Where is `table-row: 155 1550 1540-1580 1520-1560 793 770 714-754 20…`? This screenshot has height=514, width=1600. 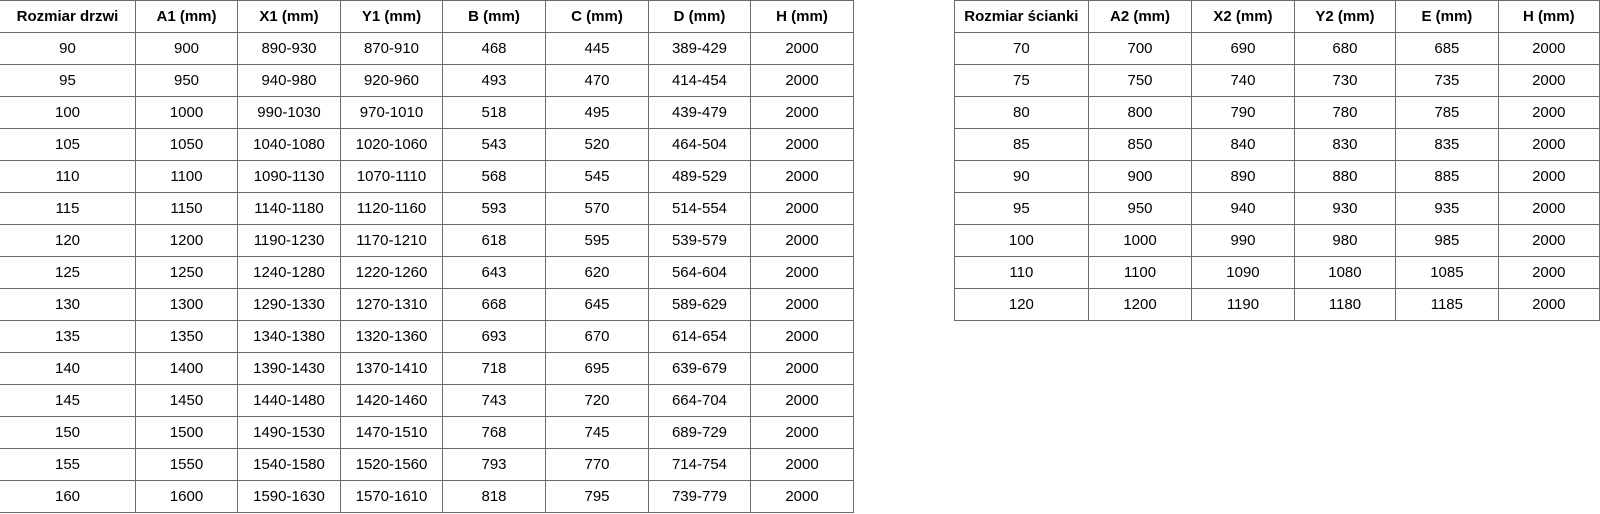
table-row: 155 1550 1540-1580 1520-1560 793 770 714-754 20… is located at coordinates (427, 464).